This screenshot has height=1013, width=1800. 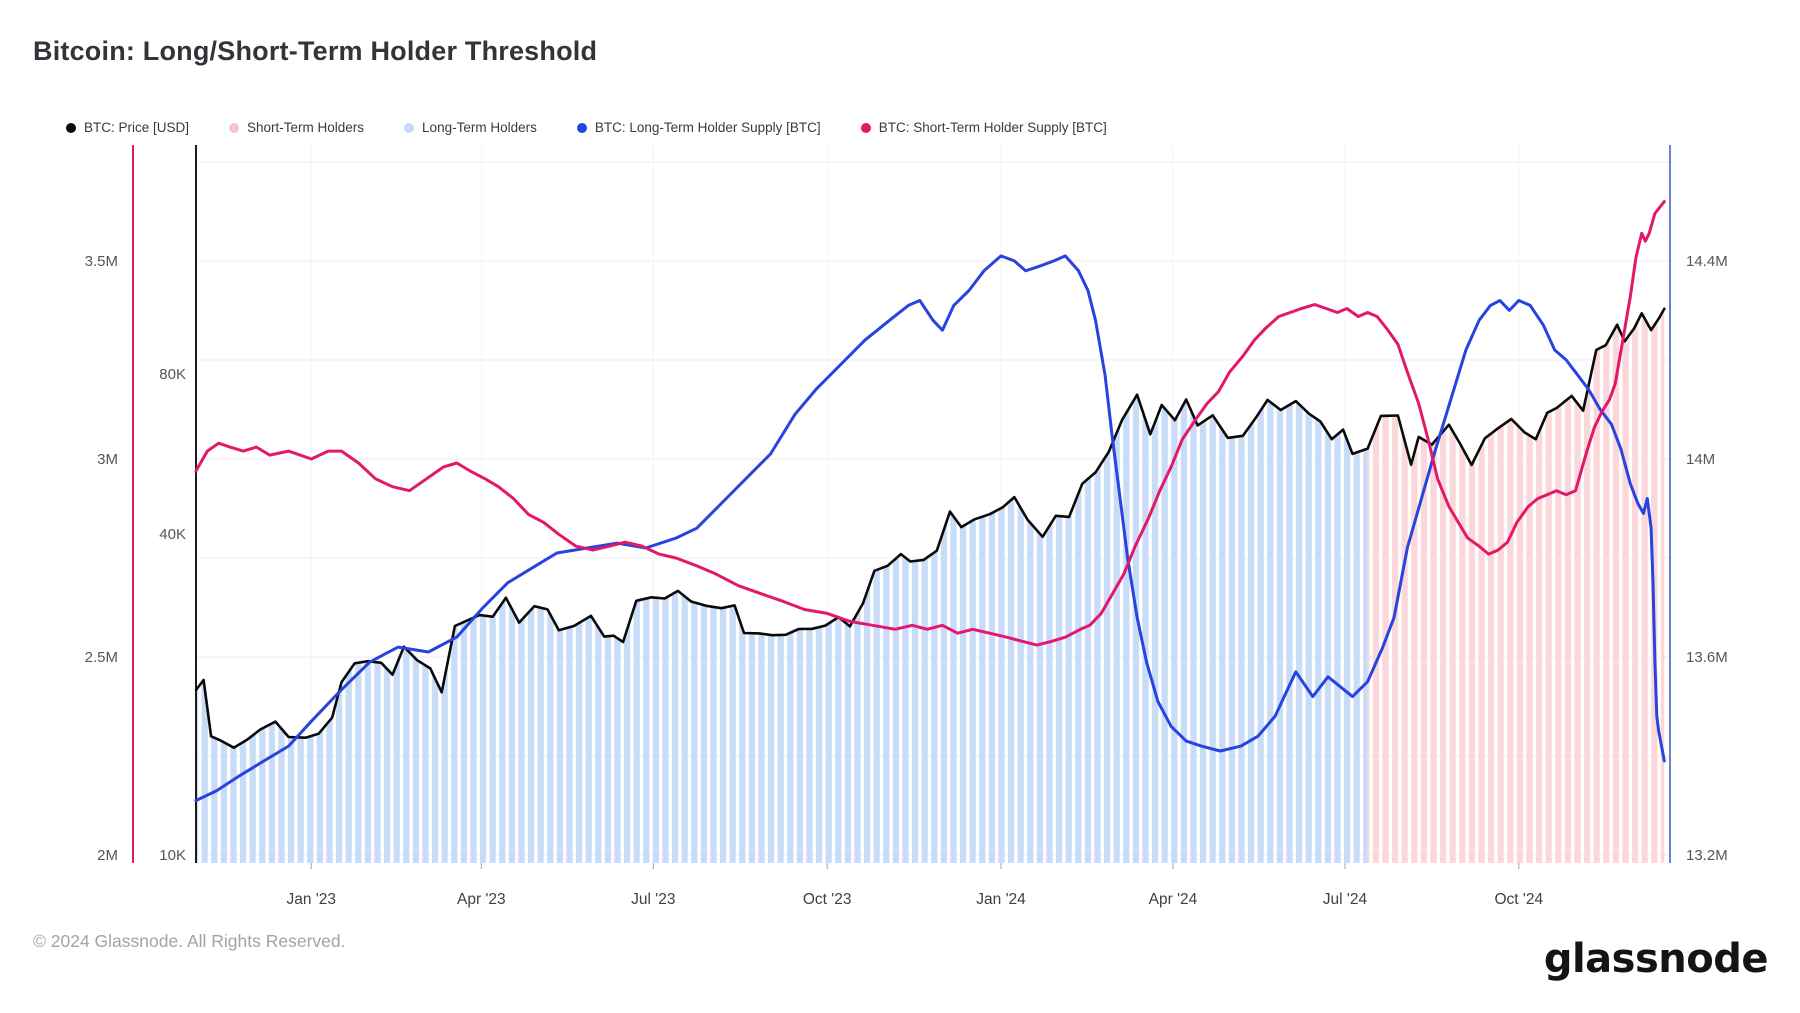 What do you see at coordinates (107, 459) in the screenshot?
I see `axis-tick-label: 3M` at bounding box center [107, 459].